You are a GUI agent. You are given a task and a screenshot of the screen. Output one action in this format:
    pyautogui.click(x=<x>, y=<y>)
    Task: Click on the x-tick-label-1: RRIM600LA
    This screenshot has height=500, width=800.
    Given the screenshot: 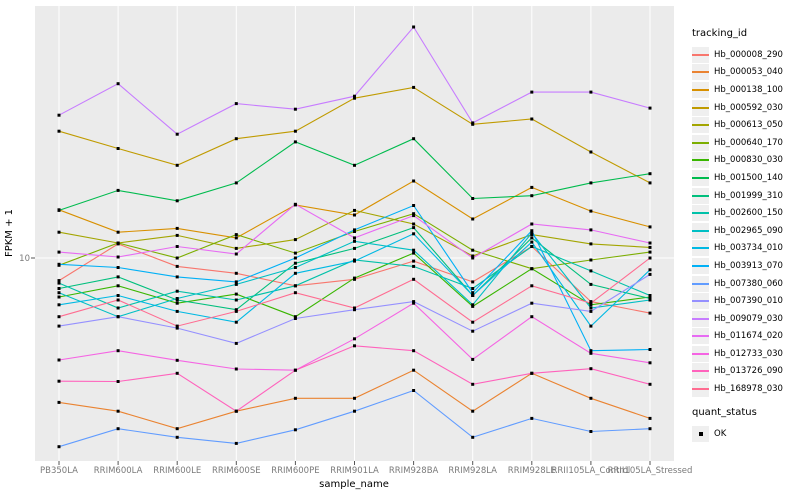 What is the action you would take?
    pyautogui.click(x=118, y=471)
    